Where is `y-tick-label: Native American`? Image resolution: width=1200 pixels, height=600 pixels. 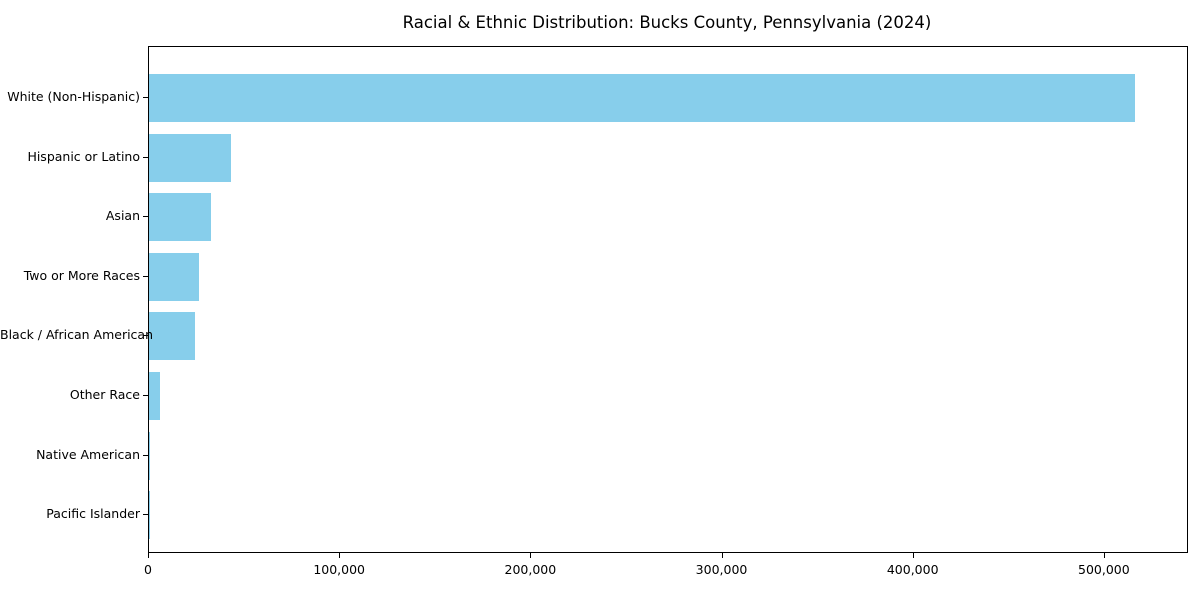
y-tick-label: Native American is located at coordinates (88, 454).